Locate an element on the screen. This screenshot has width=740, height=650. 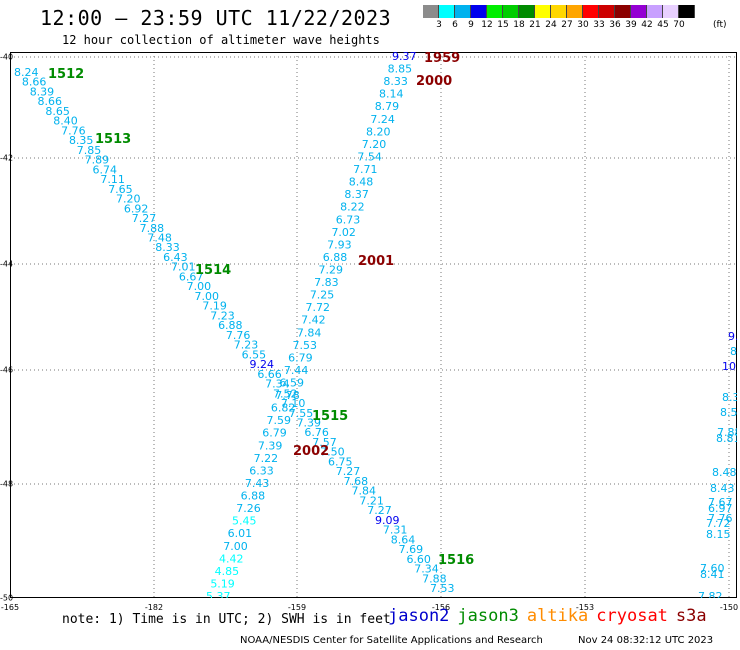
wave-height-value: 5.19 is located at coordinates (222, 583).